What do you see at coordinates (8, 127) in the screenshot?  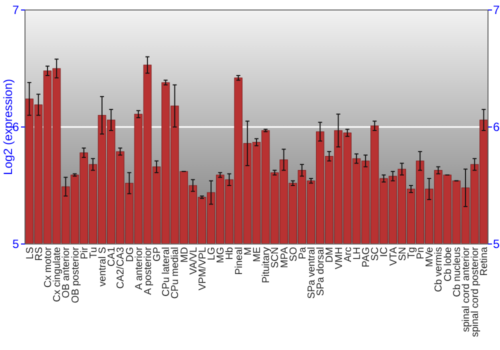 I see `y-axis-title: Log2 (expression)` at bounding box center [8, 127].